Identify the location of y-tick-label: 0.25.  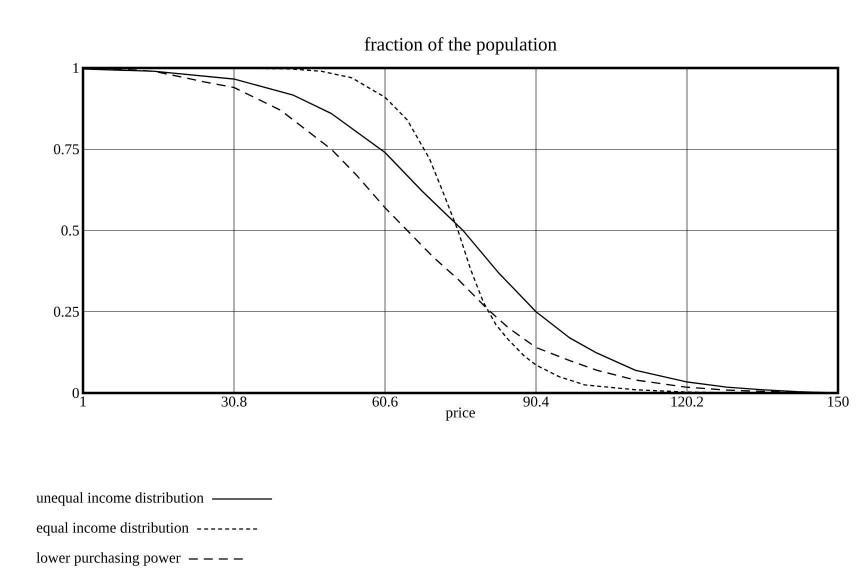
(66, 311).